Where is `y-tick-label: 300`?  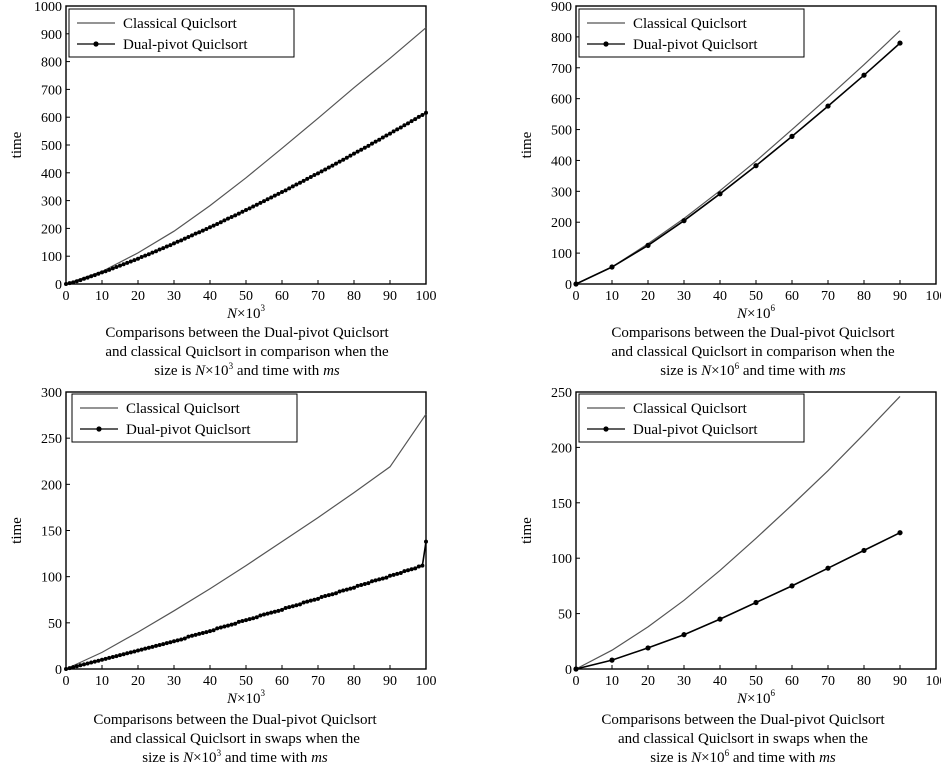 y-tick-label: 300 is located at coordinates (51, 202).